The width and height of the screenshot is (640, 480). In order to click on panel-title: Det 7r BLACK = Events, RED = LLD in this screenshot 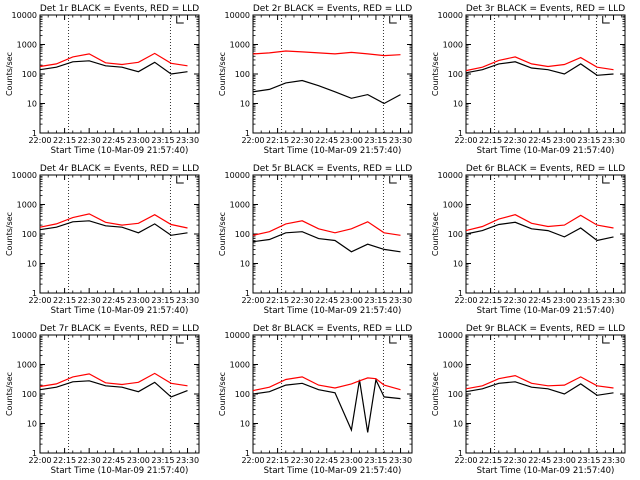, I will do `click(119, 329)`.